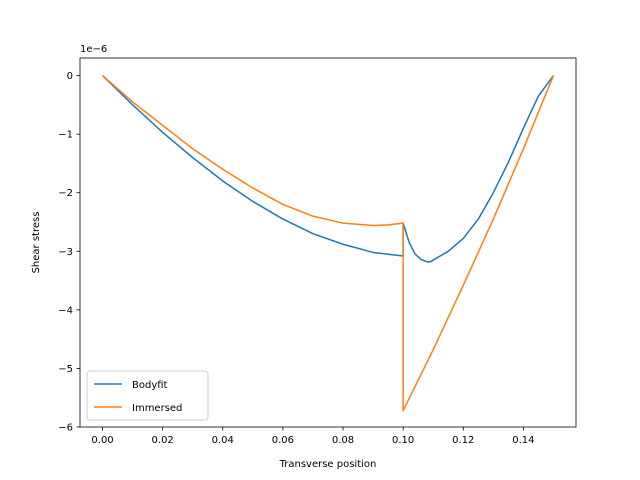  What do you see at coordinates (328, 464) in the screenshot?
I see `x-axis-label: Transverse position` at bounding box center [328, 464].